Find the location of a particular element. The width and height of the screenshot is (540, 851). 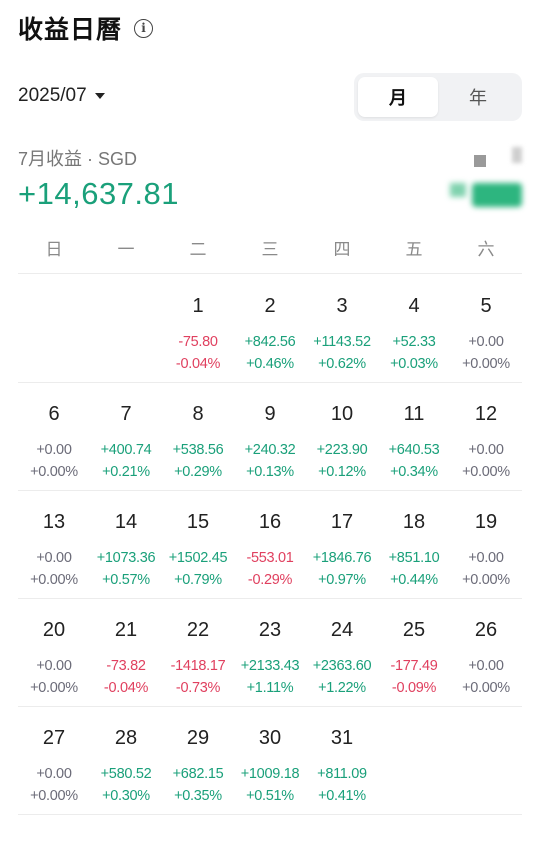

day-number: 24 is located at coordinates (342, 630).